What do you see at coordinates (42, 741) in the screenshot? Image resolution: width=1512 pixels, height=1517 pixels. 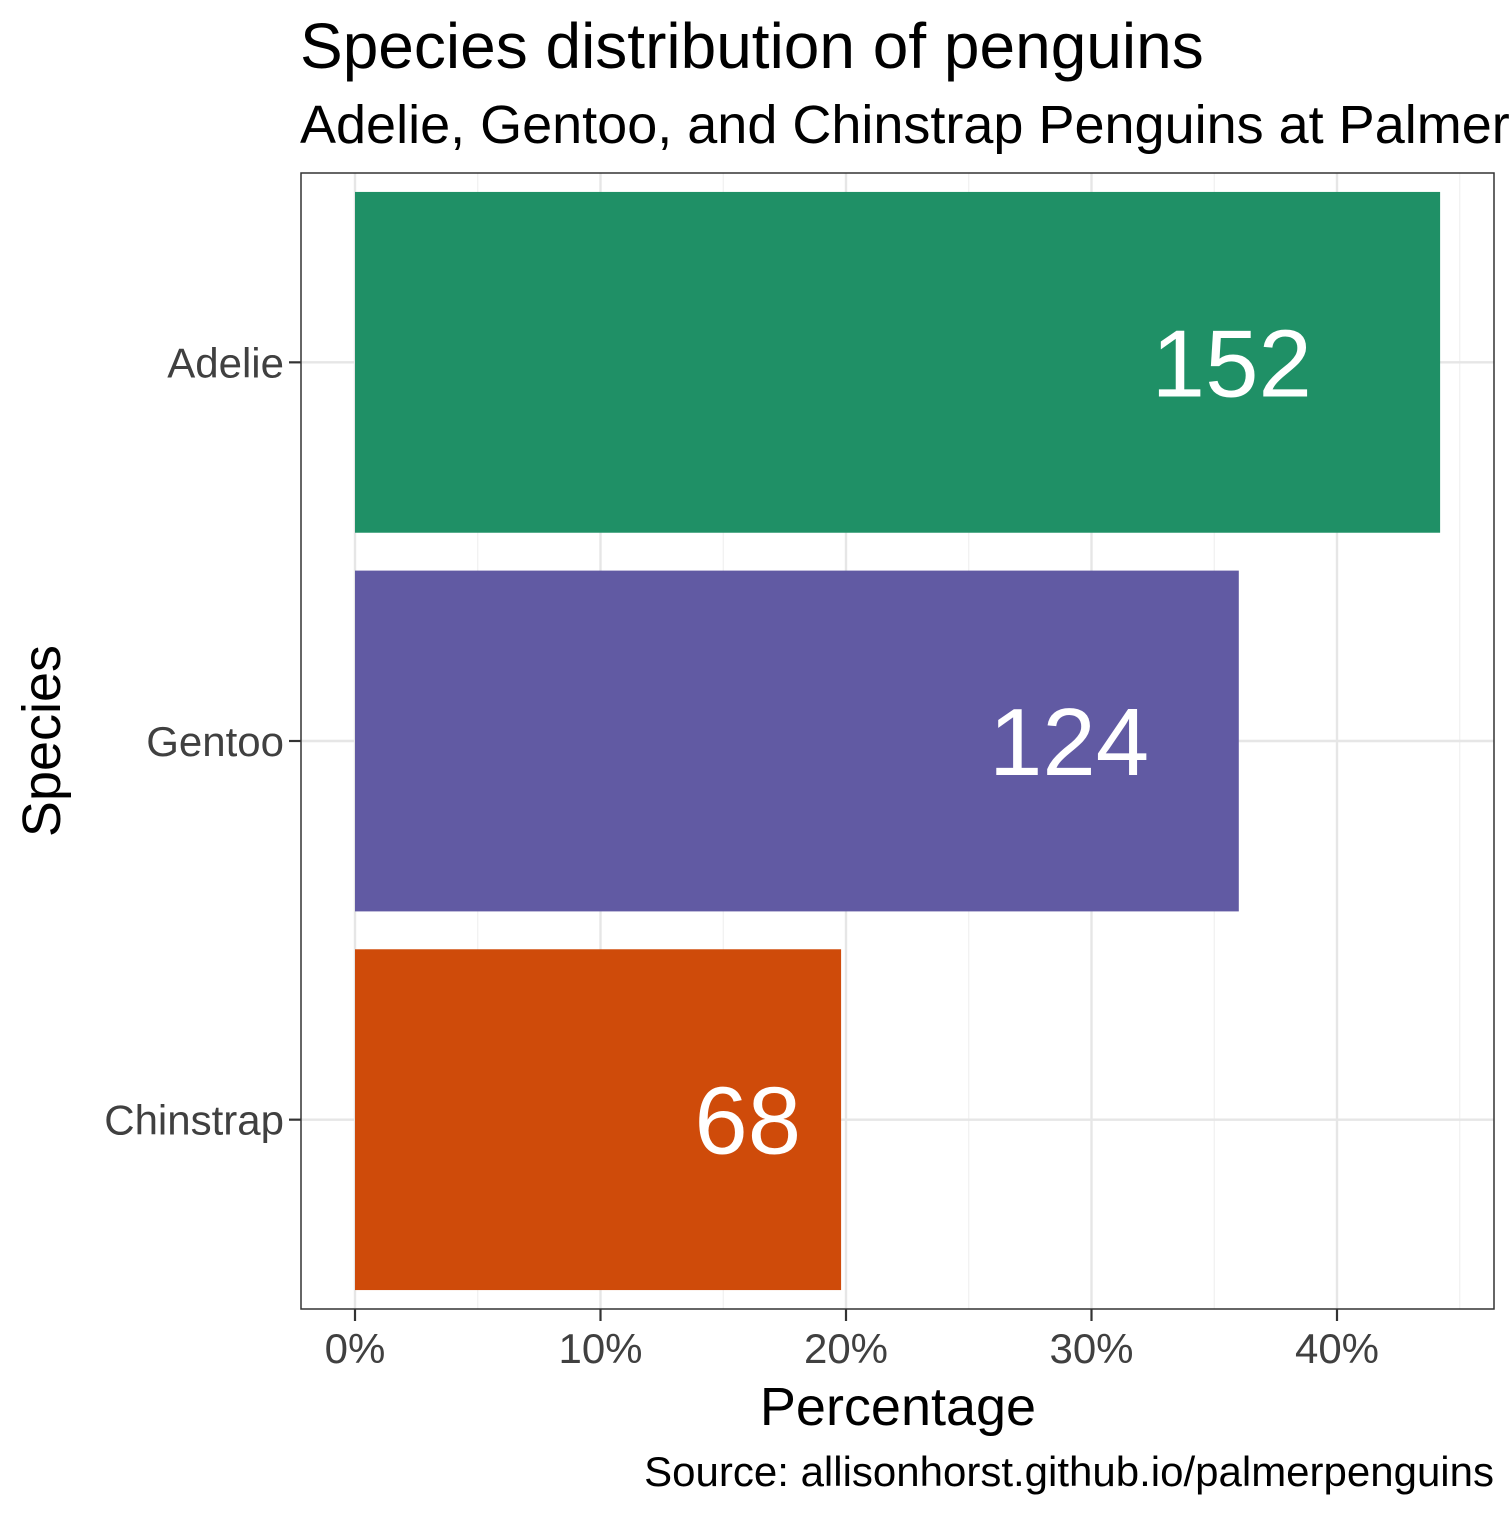 I see `y-axis-title: Species` at bounding box center [42, 741].